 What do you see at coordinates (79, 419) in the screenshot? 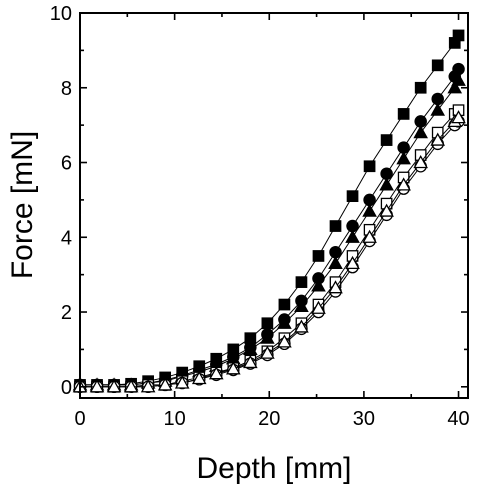
I see `x-tick-label: 0` at bounding box center [79, 419].